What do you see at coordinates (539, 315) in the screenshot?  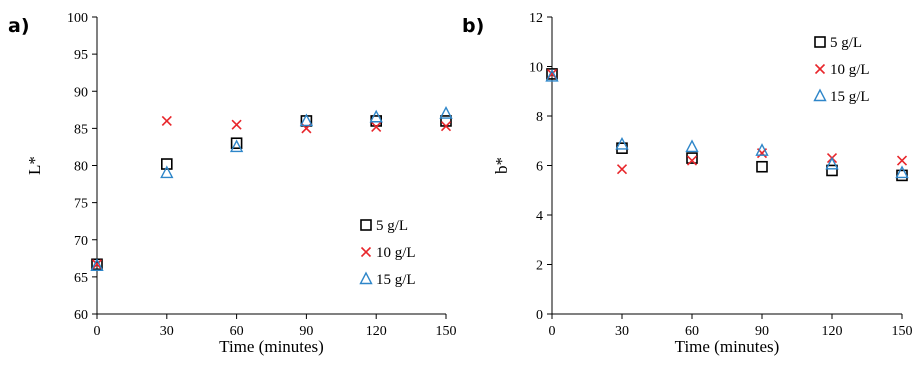 I see `y-tick-label: 0` at bounding box center [539, 315].